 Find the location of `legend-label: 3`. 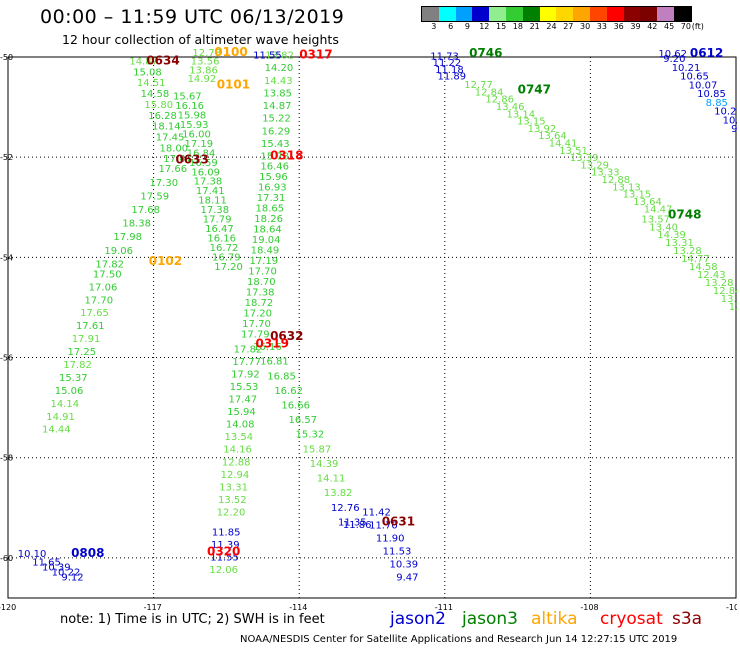

legend-label: 3 is located at coordinates (434, 26).